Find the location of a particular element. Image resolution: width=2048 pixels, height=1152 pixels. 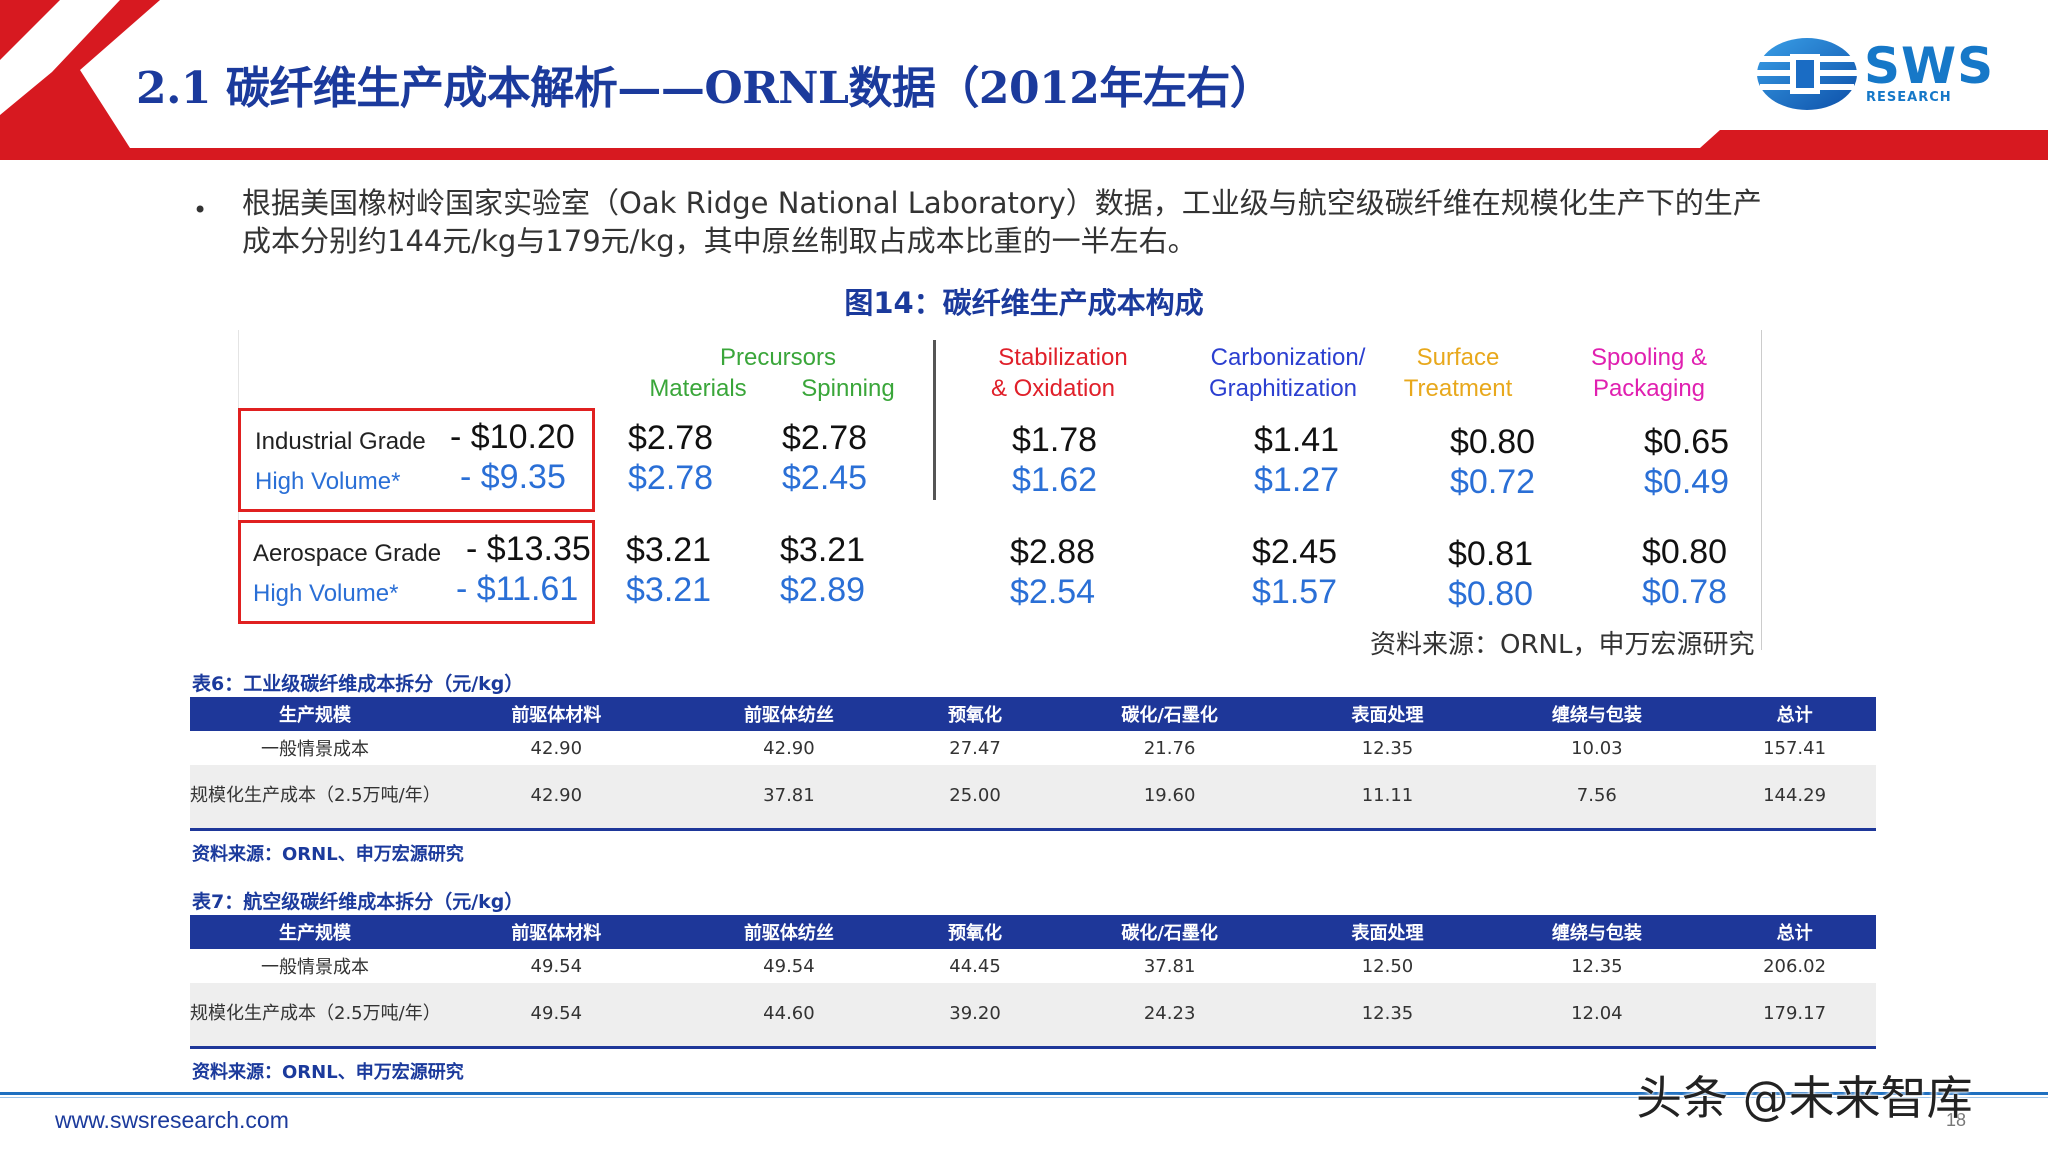

table-cell: 27.47 is located at coordinates (975, 748).